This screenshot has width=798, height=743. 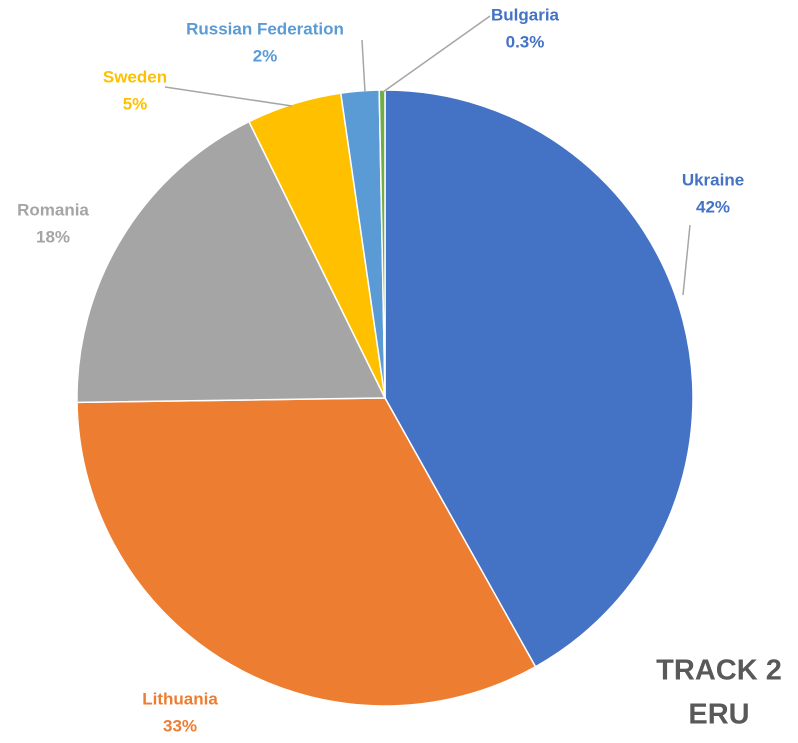 What do you see at coordinates (180, 725) in the screenshot?
I see `value-label: 33%` at bounding box center [180, 725].